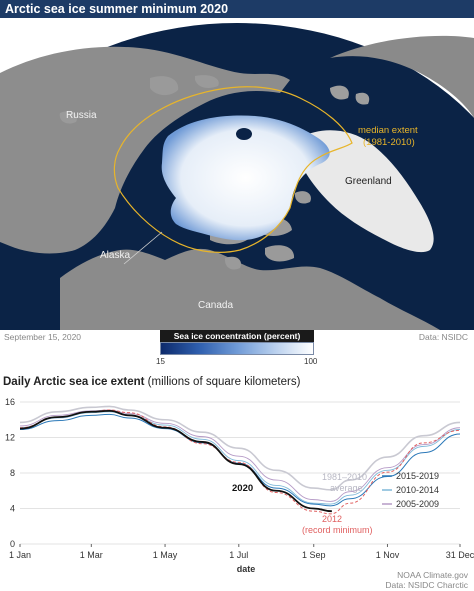 The image size is (474, 591). What do you see at coordinates (245, 178) in the screenshot?
I see `sea-ice-extent` at bounding box center [245, 178].